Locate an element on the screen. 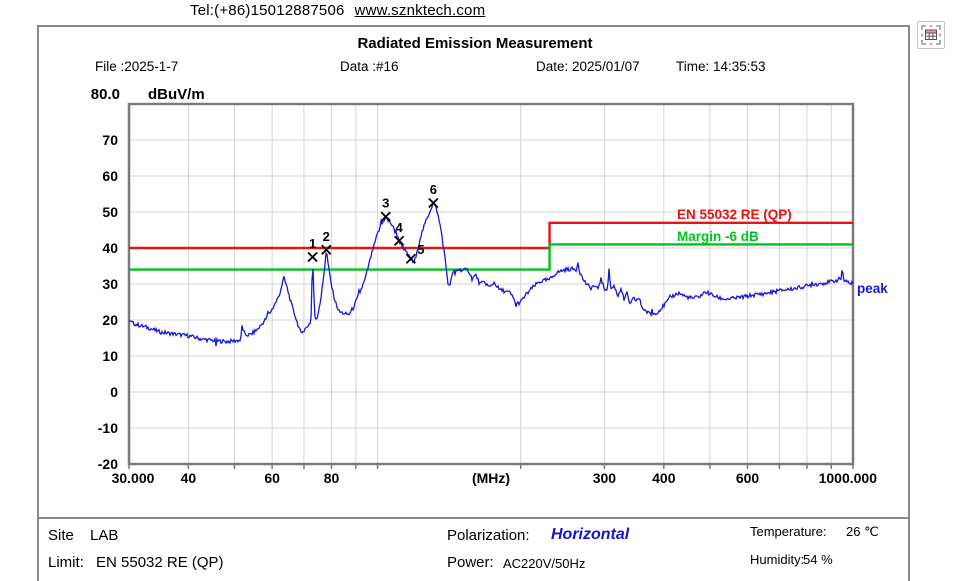 This screenshot has height=581, width=953. tel-text: Tel:(+86)15012887506 is located at coordinates (267, 10).